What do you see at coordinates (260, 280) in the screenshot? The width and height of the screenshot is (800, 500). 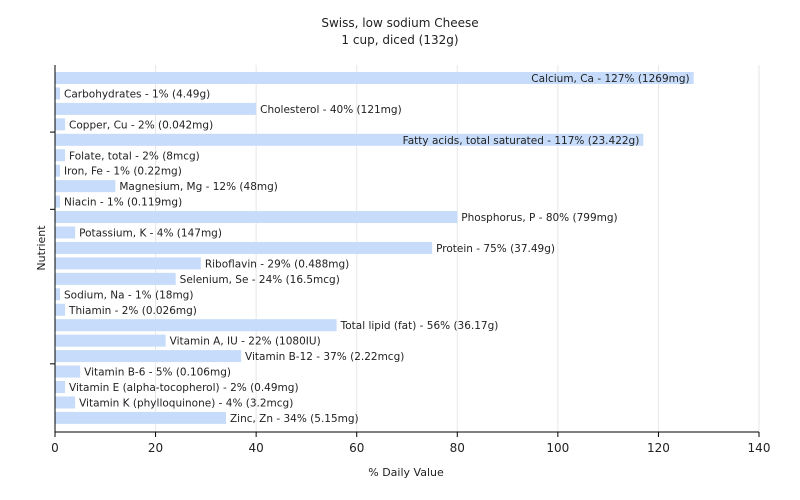 I see `bar-label: Selenium, Se - 24% (16.5mcg)` at bounding box center [260, 280].